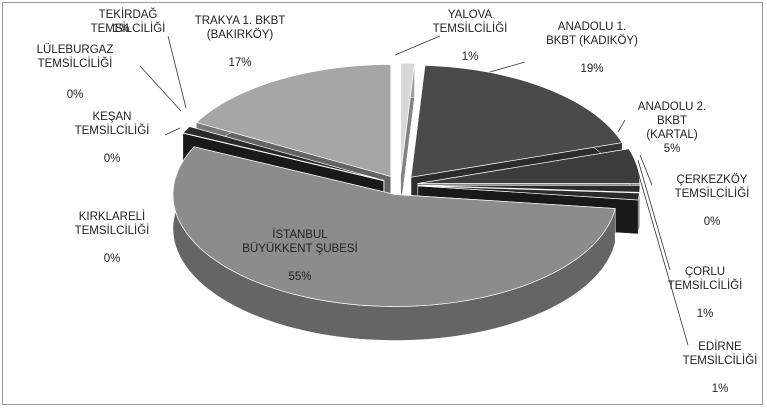  What do you see at coordinates (300, 277) in the screenshot?
I see `slice-value-label: 55%` at bounding box center [300, 277].